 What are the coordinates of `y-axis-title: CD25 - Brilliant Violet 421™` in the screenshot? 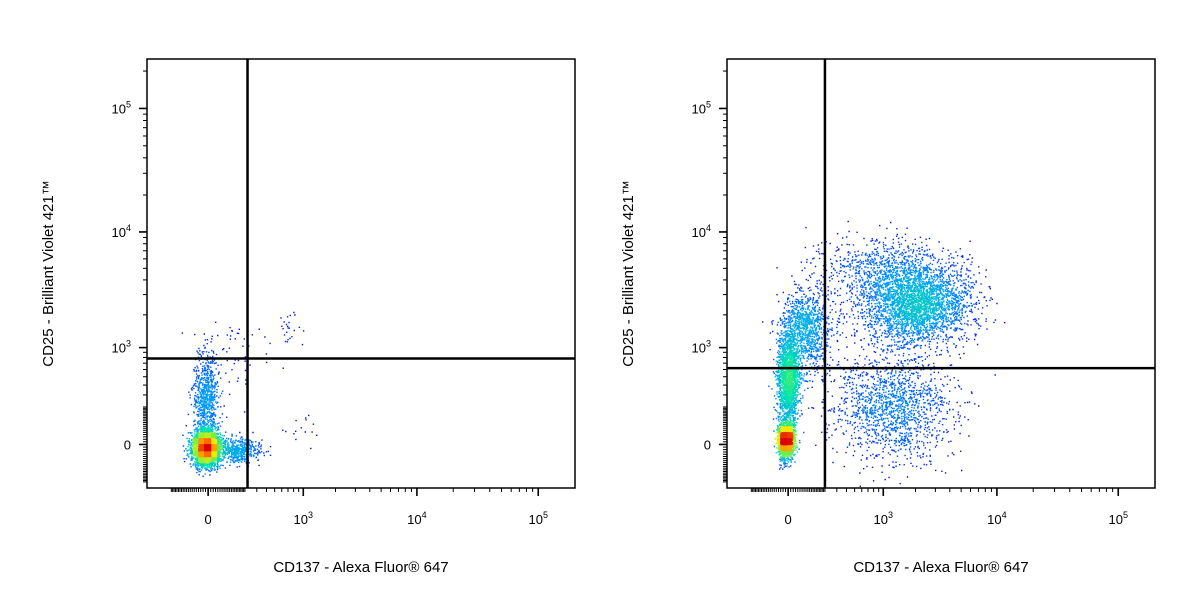 It's located at (48, 273).